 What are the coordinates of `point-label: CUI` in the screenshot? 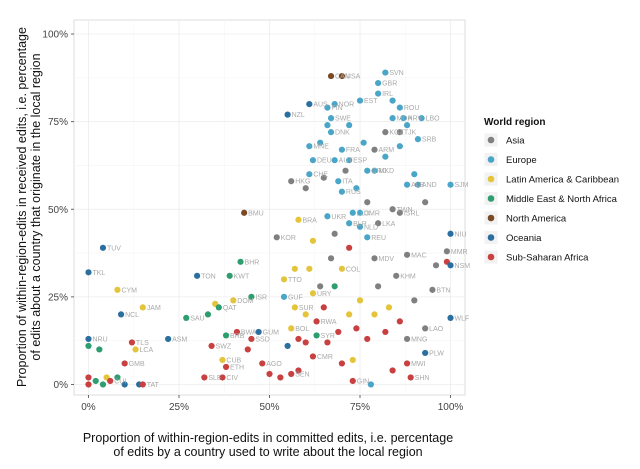 It's located at (120, 381).